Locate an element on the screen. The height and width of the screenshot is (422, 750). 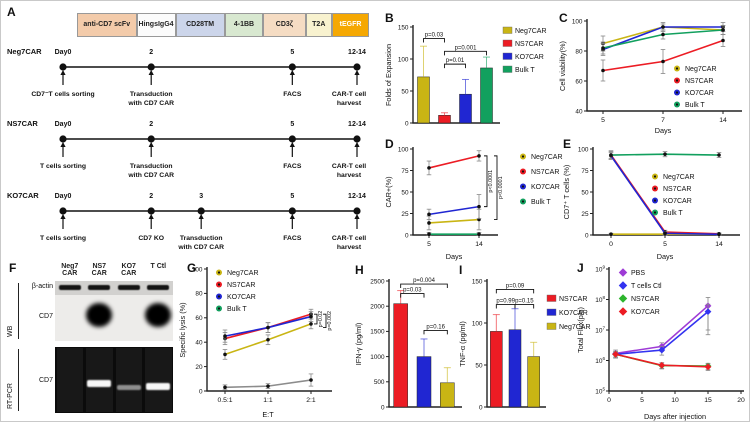
wb-bactin-strip is located at coordinates (114, 288).